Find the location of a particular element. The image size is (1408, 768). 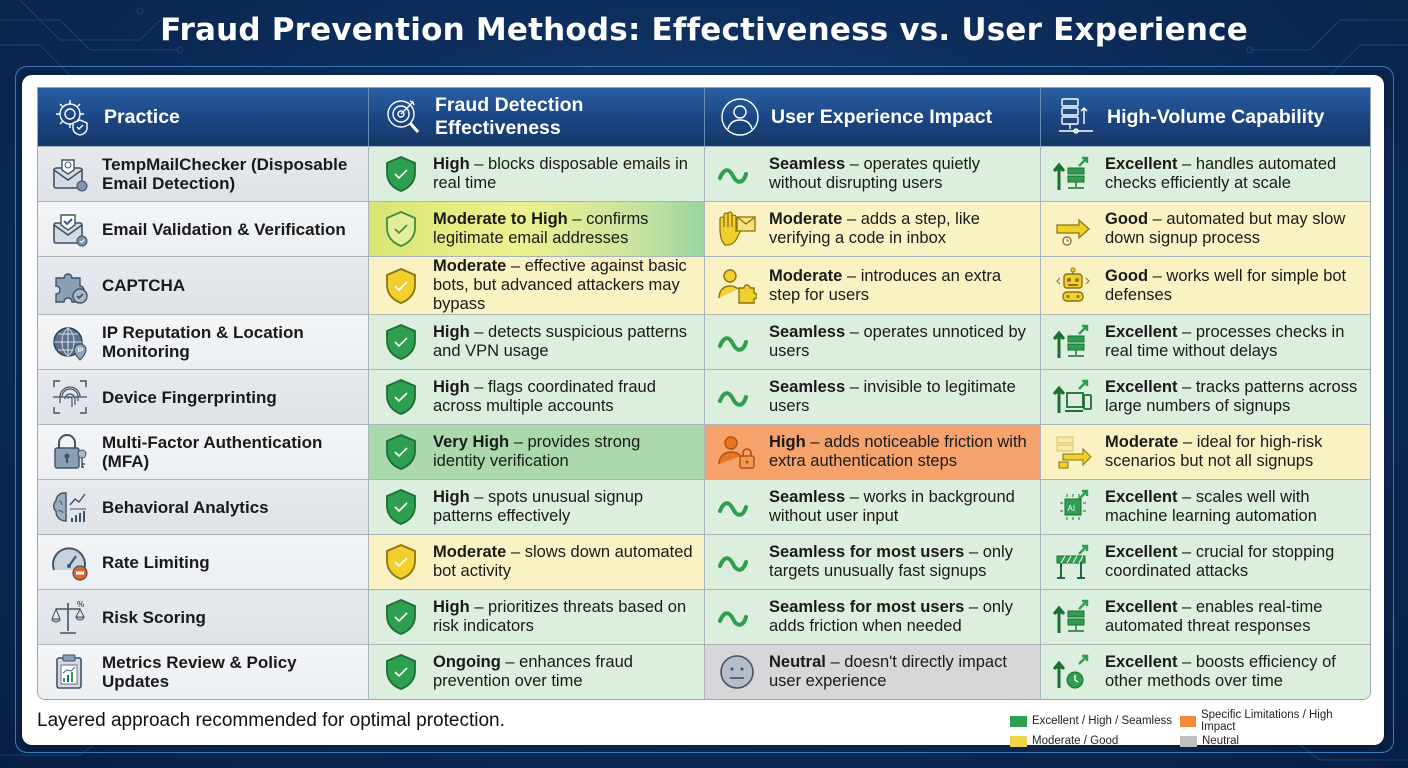

legend-label: Specific Limitations / High Impact is located at coordinates (1266, 721).